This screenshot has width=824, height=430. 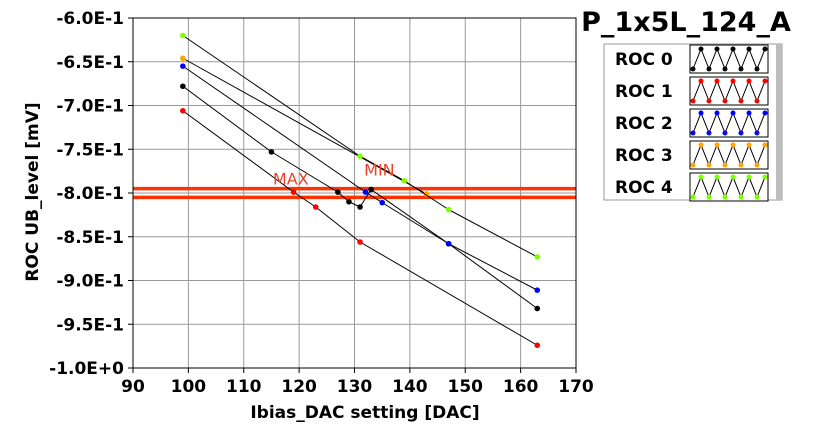 What do you see at coordinates (686, 22) in the screenshot?
I see `chart-title: P_1x5L_124_A` at bounding box center [686, 22].